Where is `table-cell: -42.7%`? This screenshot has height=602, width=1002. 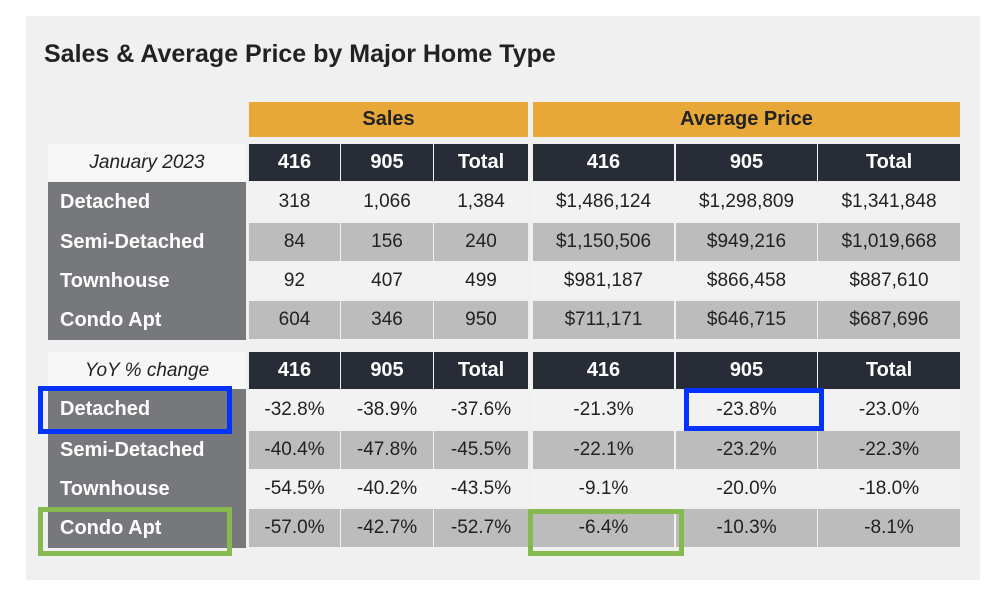 table-cell: -42.7% is located at coordinates (387, 528).